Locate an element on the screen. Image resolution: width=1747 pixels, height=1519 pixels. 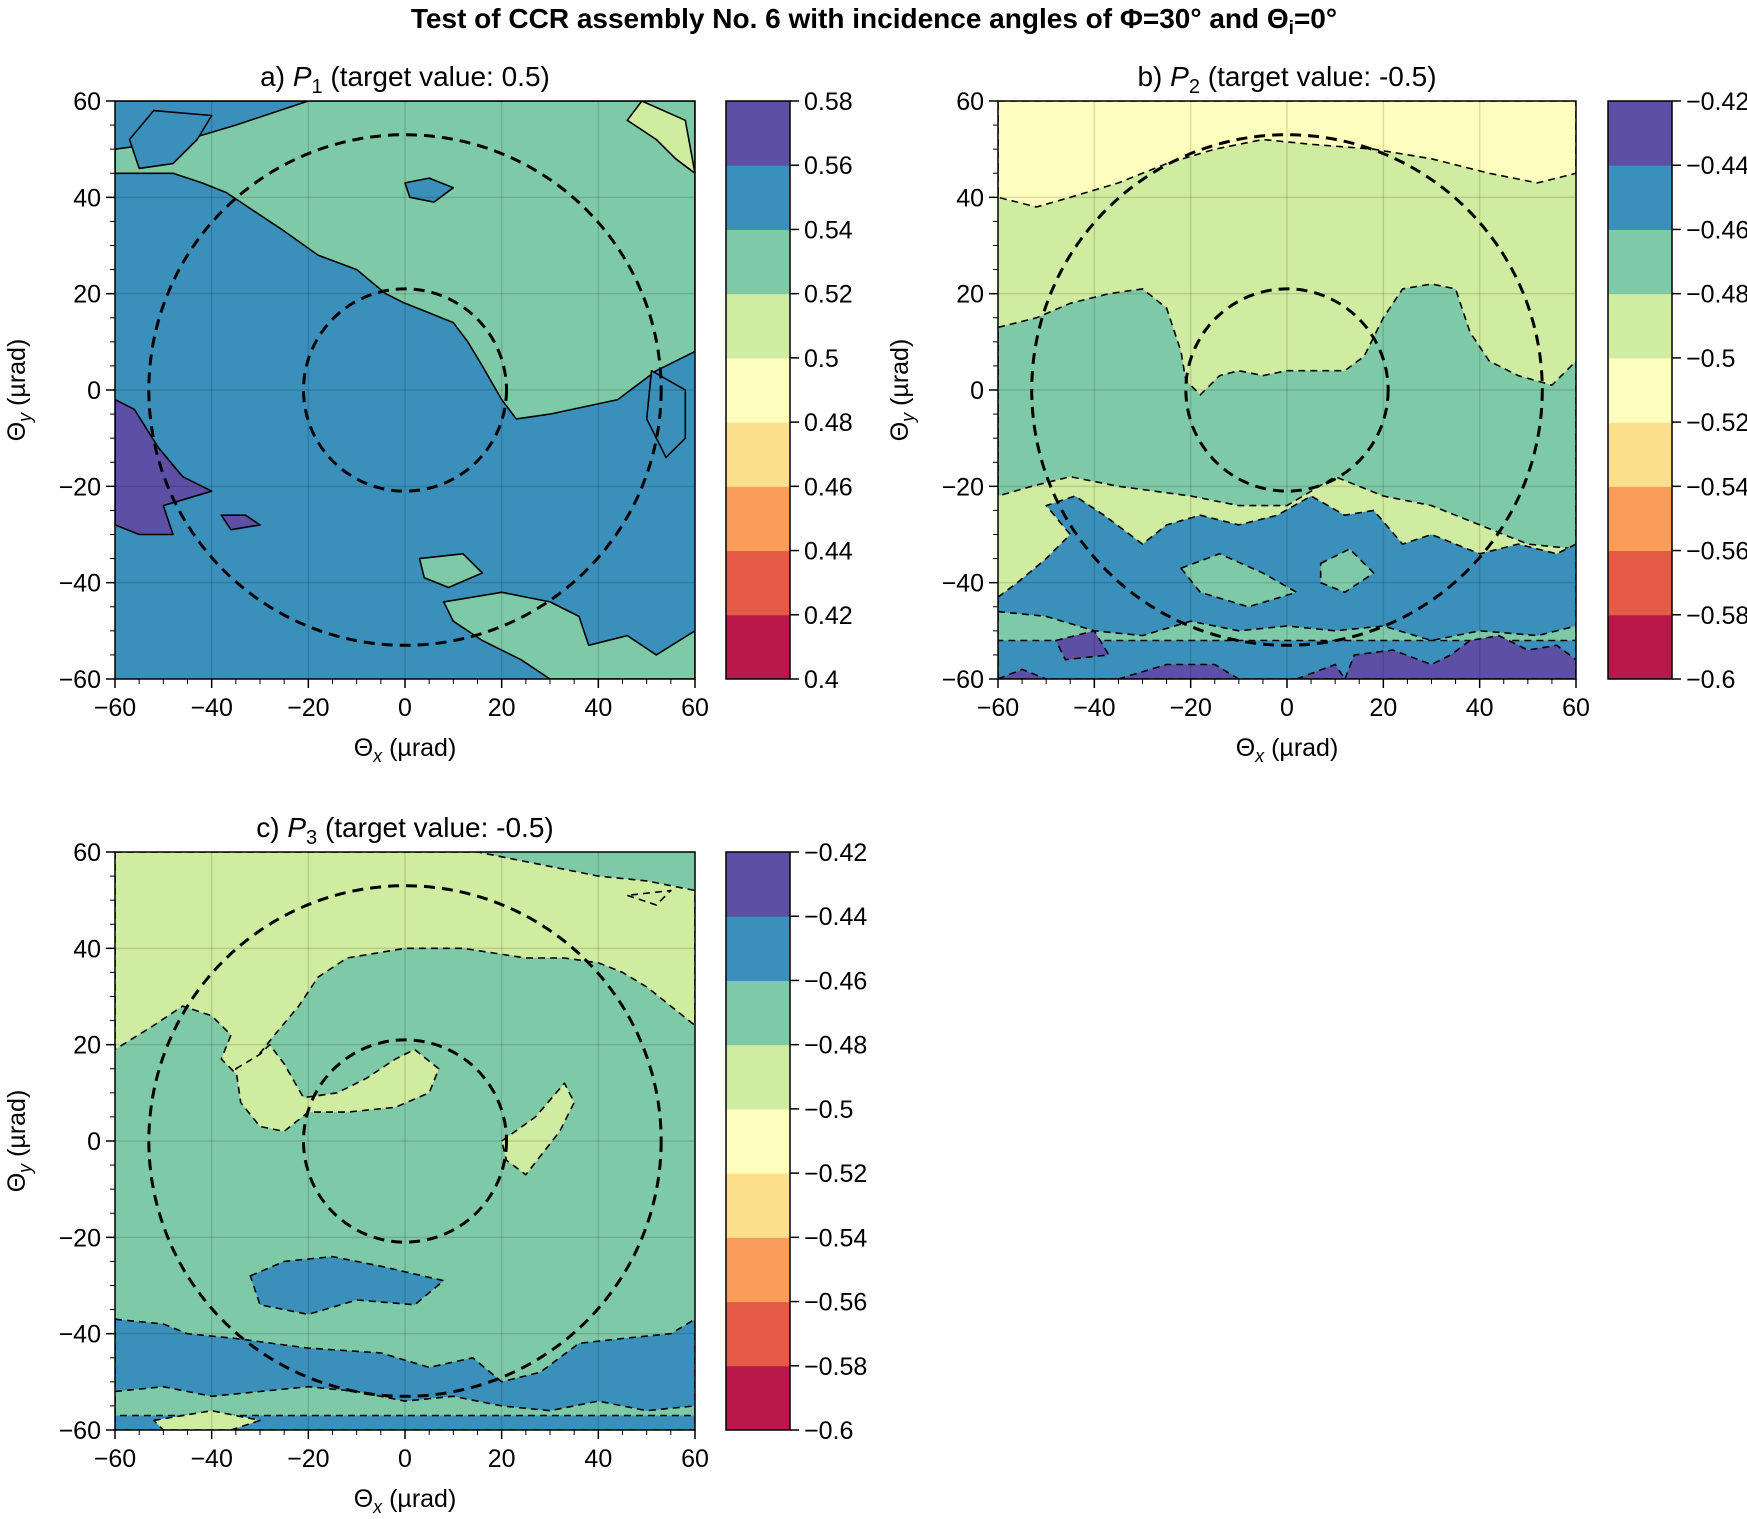
y-tick-label: 40 is located at coordinates (87, 949).